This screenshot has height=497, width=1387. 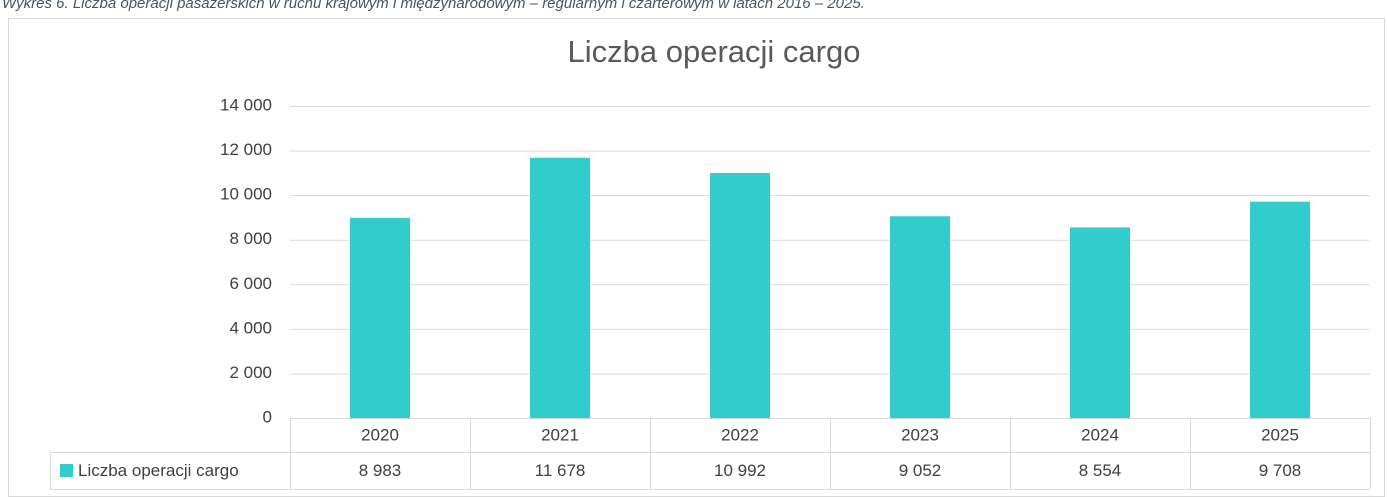 I want to click on table-value: 10 992, so click(x=740, y=470).